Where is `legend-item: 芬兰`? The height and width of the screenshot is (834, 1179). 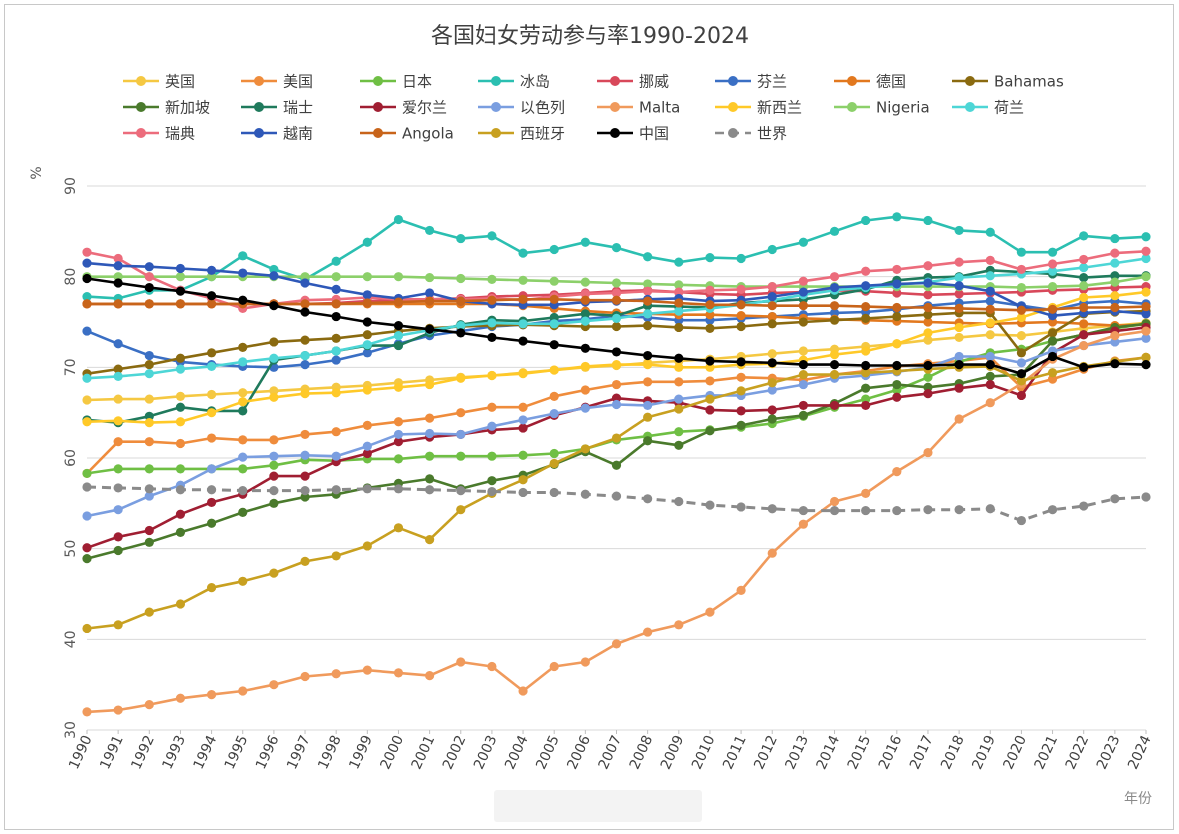
legend-item: 芬兰 is located at coordinates (751, 82).